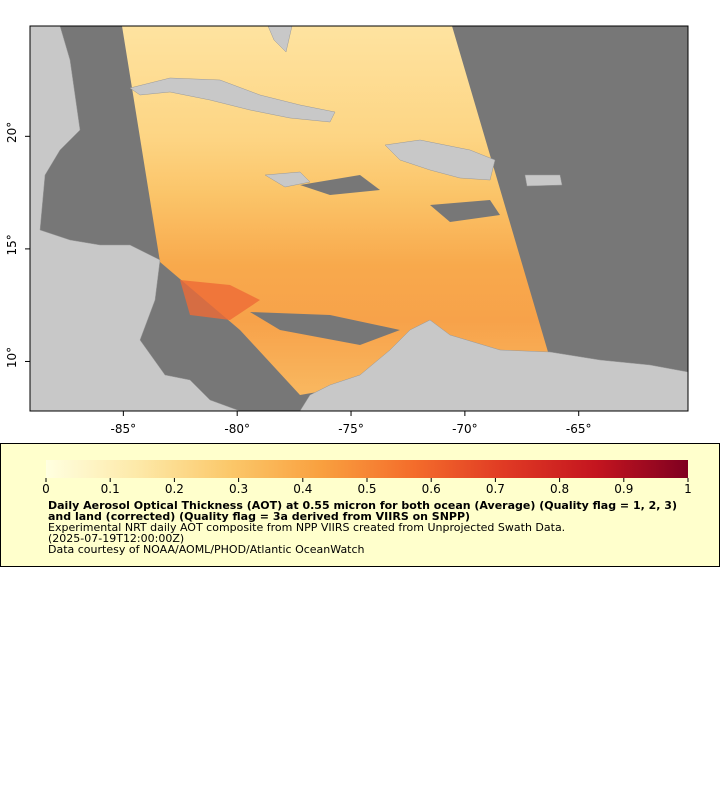 This screenshot has height=804, width=720. Describe the element at coordinates (367, 469) in the screenshot. I see `colorbar` at that location.